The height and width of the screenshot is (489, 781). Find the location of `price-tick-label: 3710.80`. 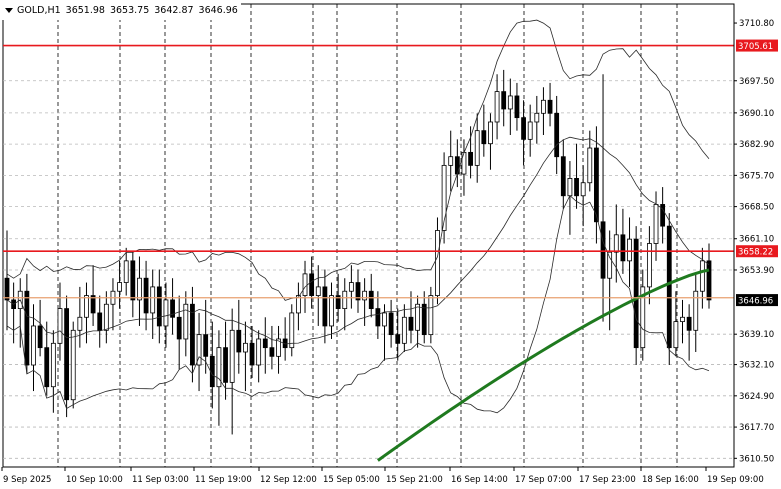

price-tick-label: 3710.80 is located at coordinates (756, 24).